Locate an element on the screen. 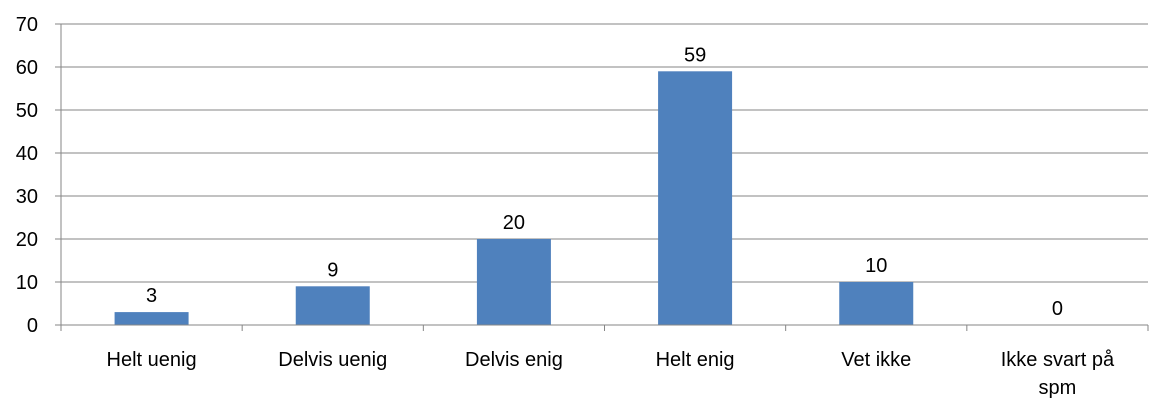 The width and height of the screenshot is (1169, 408). y-tick-label: 50 is located at coordinates (27, 111).